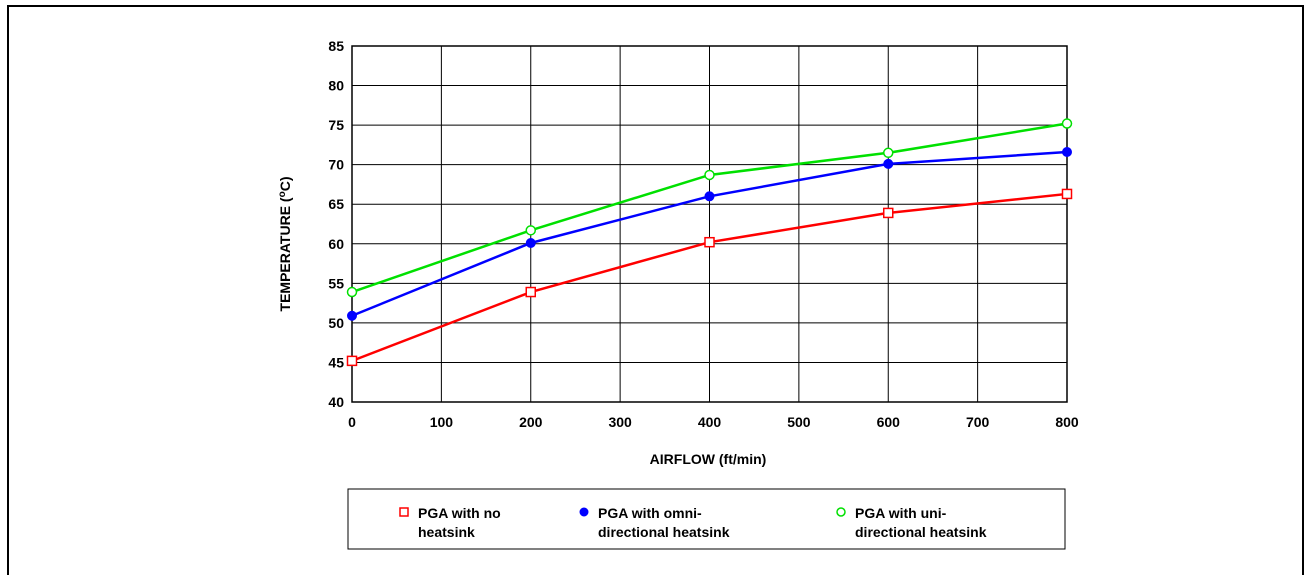  Describe the element at coordinates (336, 204) in the screenshot. I see `y-tick-label: 65` at that location.